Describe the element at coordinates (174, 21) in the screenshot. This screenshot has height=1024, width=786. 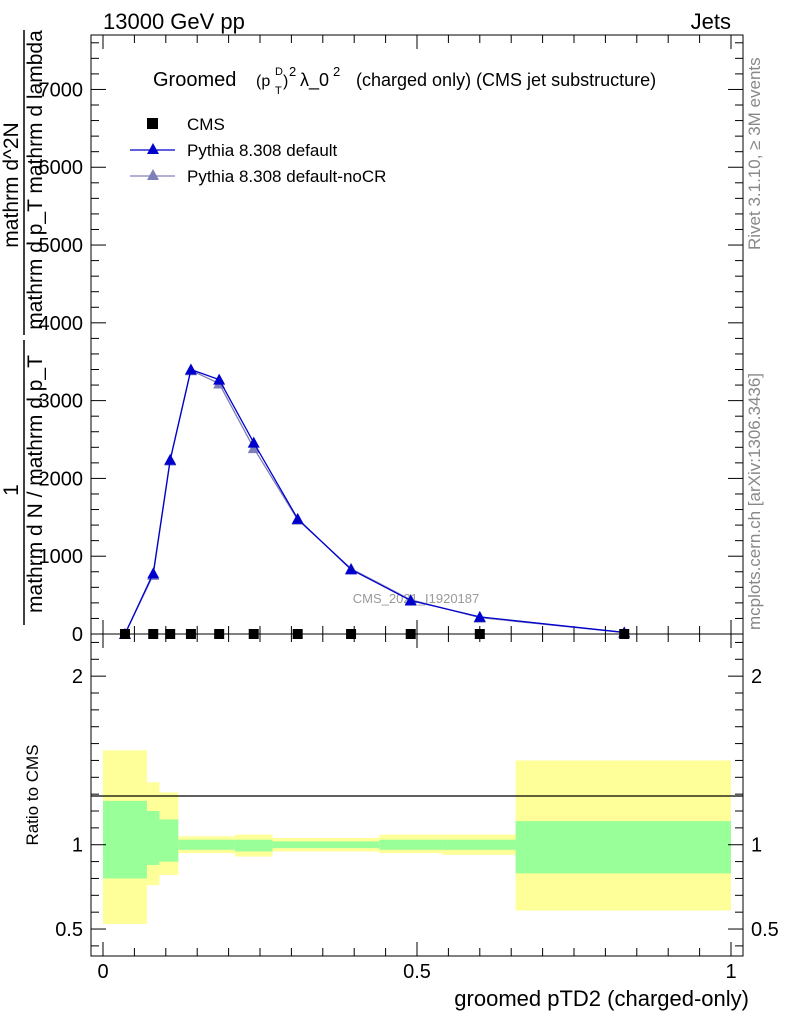
I see `header-process: 13000 GeV pp` at that location.